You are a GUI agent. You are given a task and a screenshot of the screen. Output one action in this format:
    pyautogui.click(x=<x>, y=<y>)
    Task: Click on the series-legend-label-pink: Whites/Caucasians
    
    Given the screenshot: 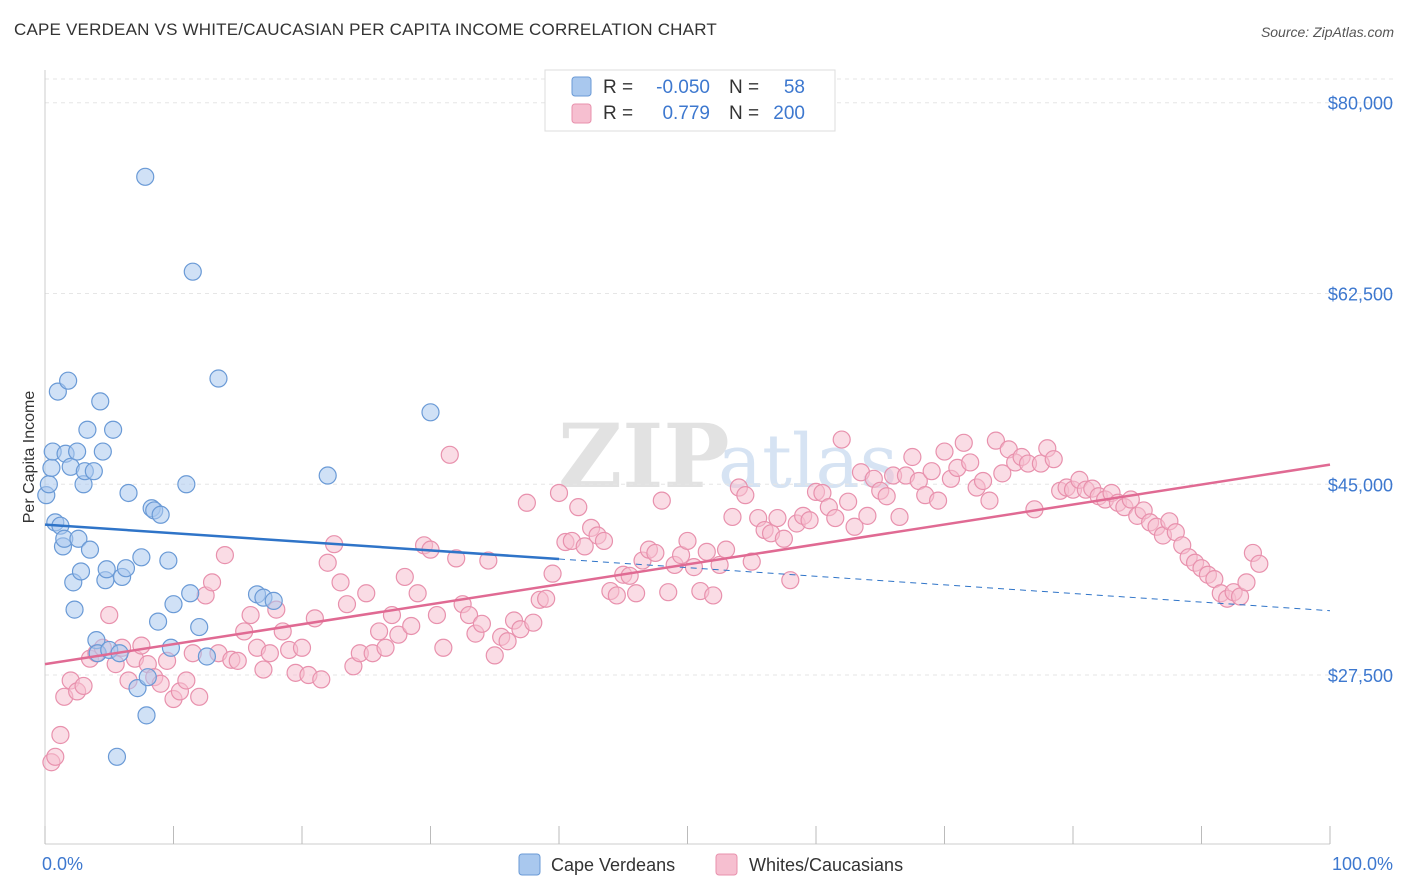 What is the action you would take?
    pyautogui.click(x=826, y=865)
    